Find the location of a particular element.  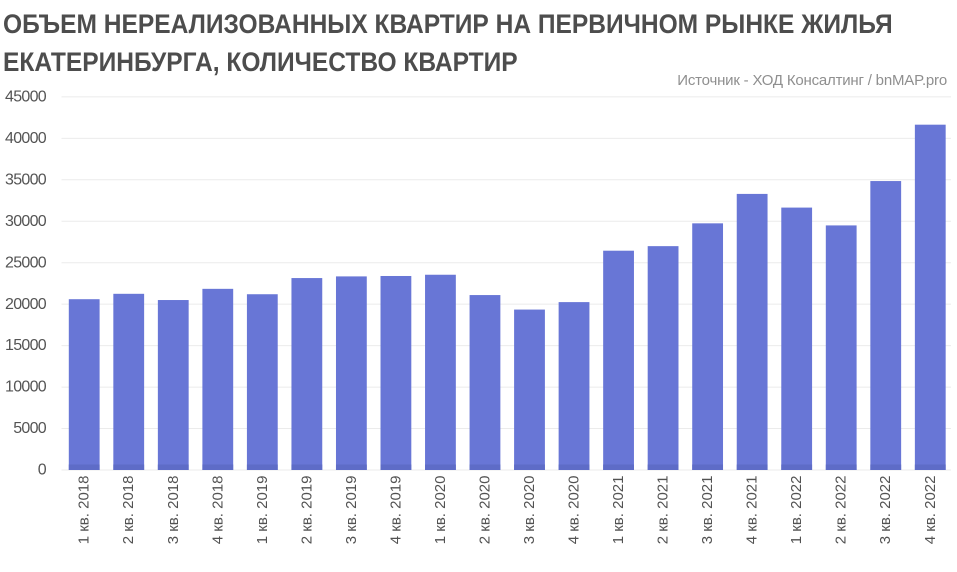

svg-text: 4 кв. 2020 is located at coordinates (574, 510).